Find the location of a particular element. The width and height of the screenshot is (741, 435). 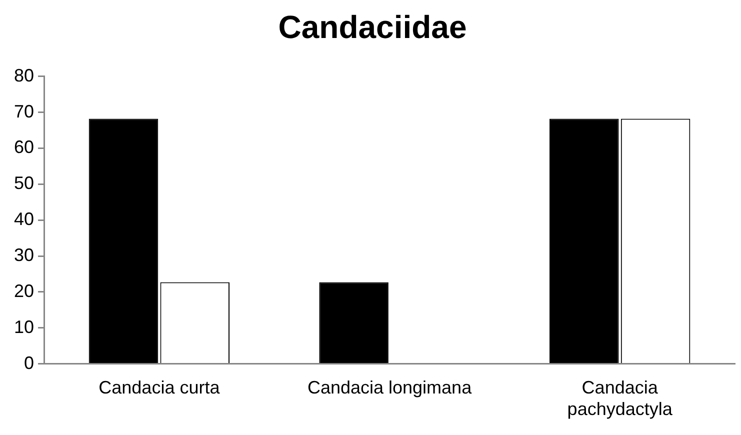

chart-title: Candaciidae is located at coordinates (372, 27).